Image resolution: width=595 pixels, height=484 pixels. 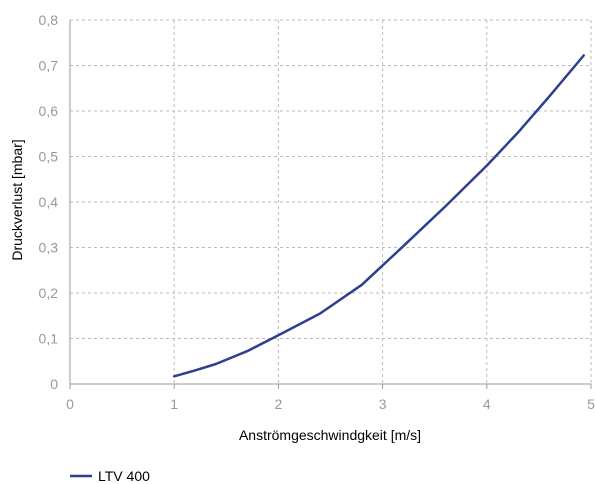 I want to click on y-tick-label: 0,2, so click(x=49, y=293).